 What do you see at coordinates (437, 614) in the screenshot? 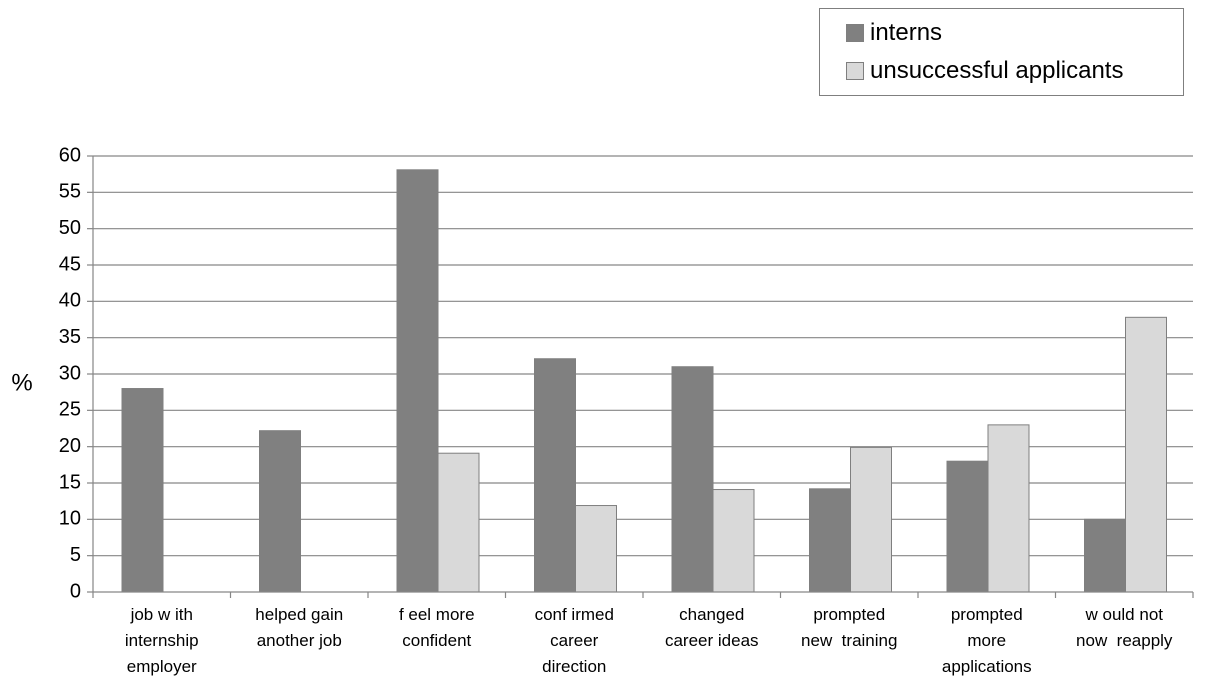
I see `x-tick-label: f eel more` at bounding box center [437, 614].